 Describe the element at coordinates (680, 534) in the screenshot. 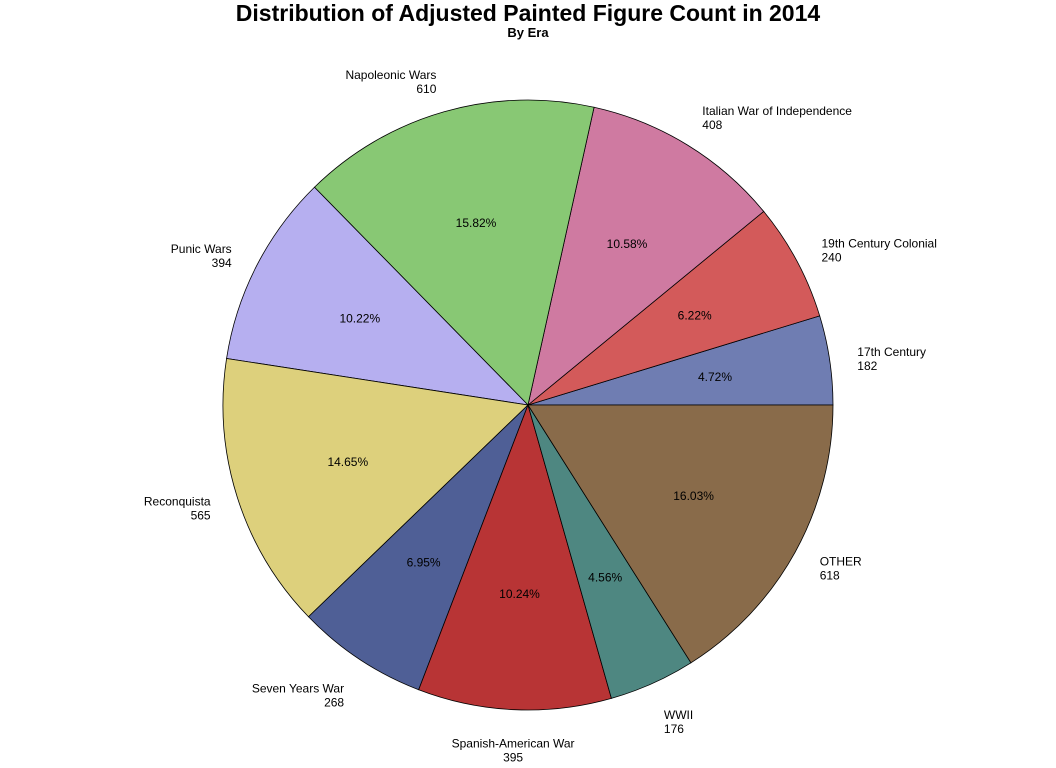

I see `slice-other` at that location.